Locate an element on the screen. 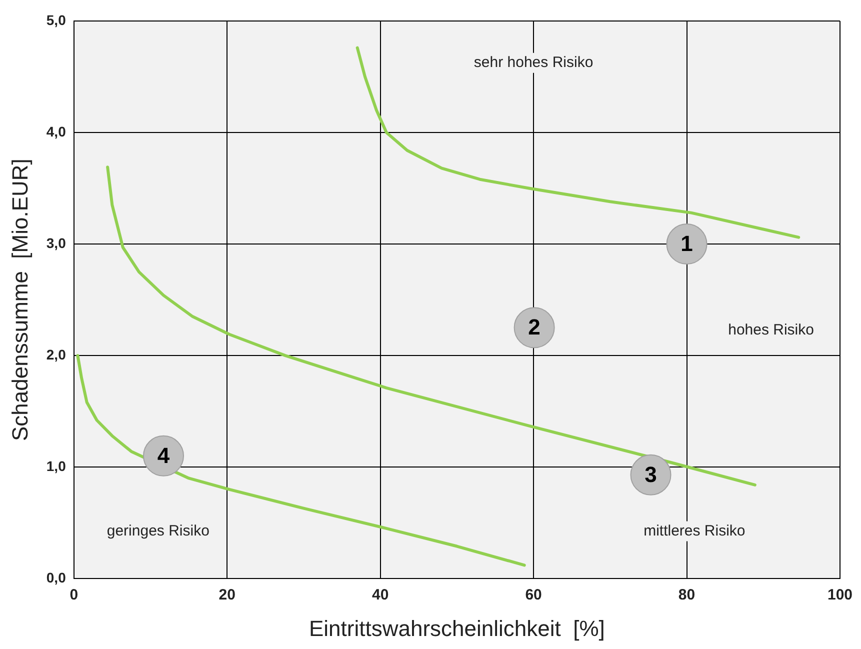  annotation: mittleres Risiko is located at coordinates (695, 531).